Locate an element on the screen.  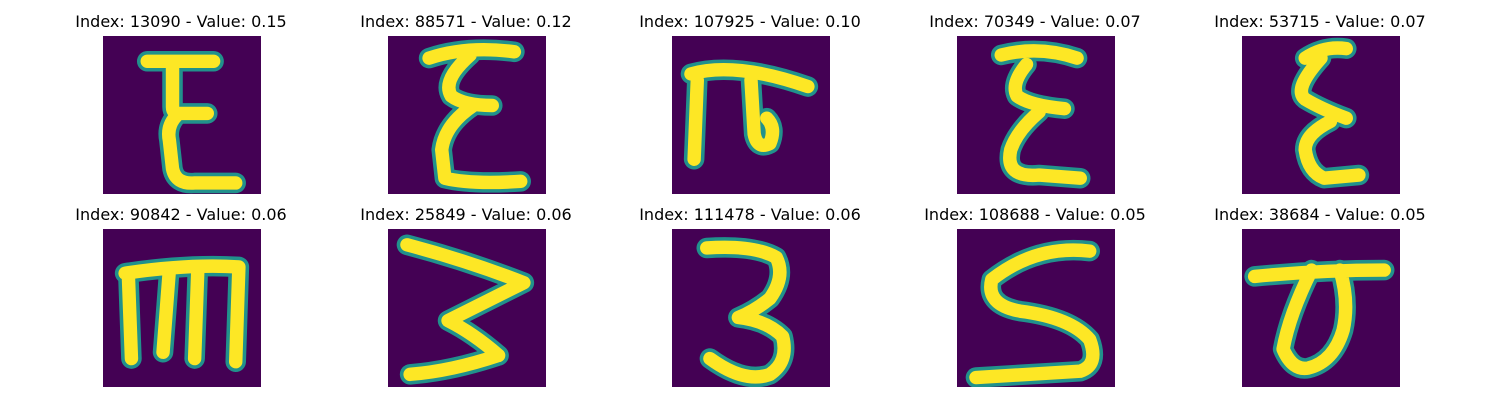
image-panel: Index: 90842 - Value: 0.06 is located at coordinates (181, 297).